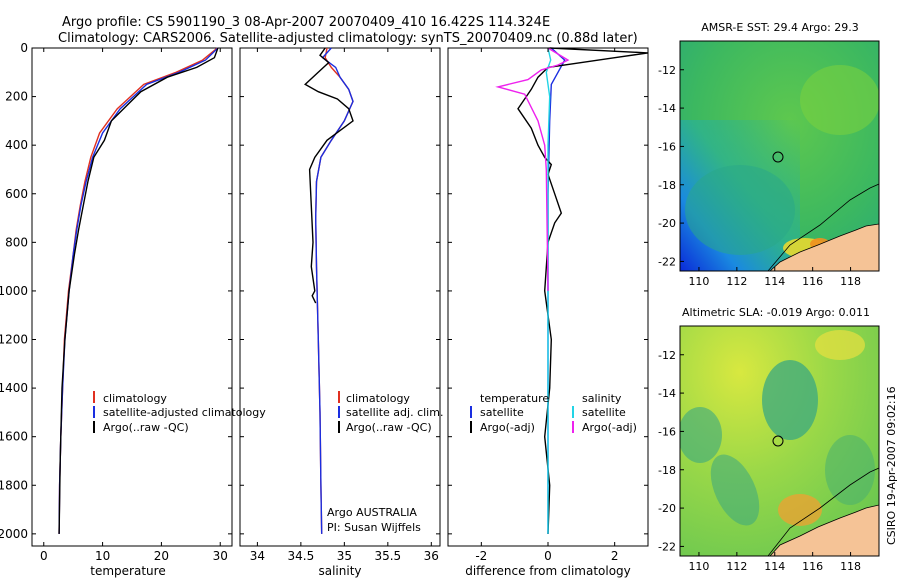 Image resolution: width=900 pixels, height=584 pixels. What do you see at coordinates (556, 290) in the screenshot?
I see `series-line-temperature-satellite` at bounding box center [556, 290].